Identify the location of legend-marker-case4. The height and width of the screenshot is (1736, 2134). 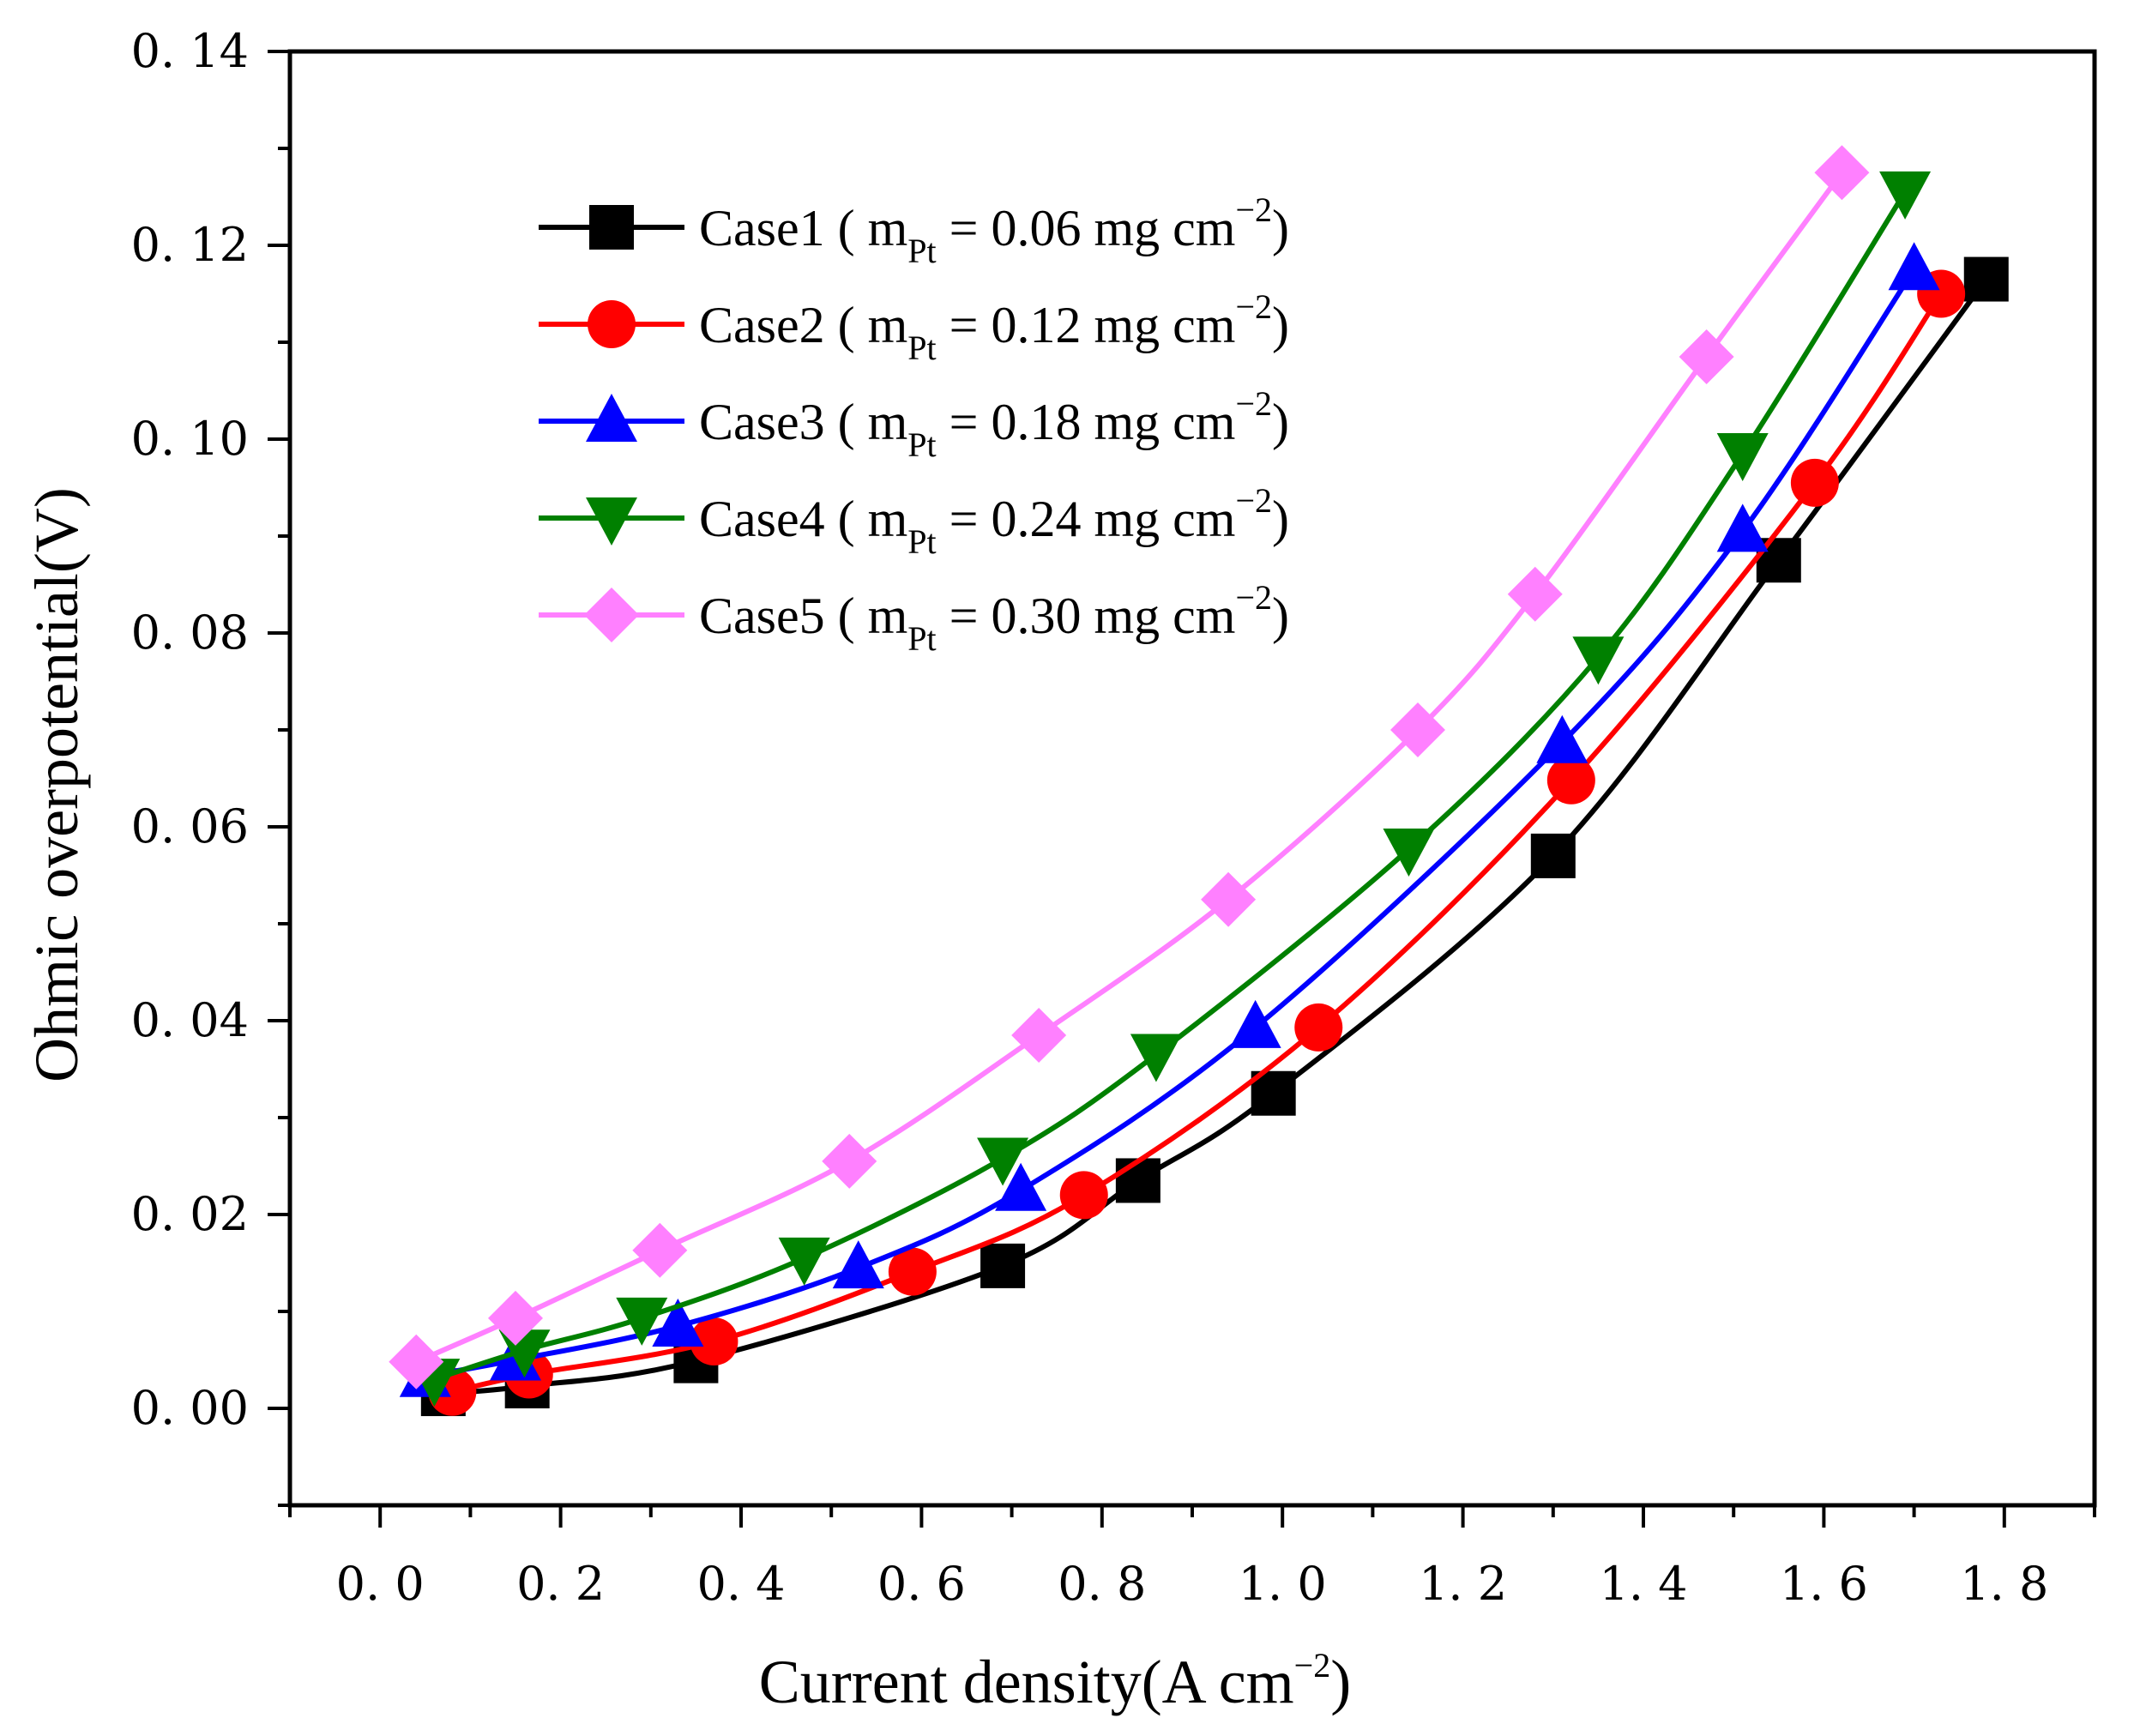
(611, 521).